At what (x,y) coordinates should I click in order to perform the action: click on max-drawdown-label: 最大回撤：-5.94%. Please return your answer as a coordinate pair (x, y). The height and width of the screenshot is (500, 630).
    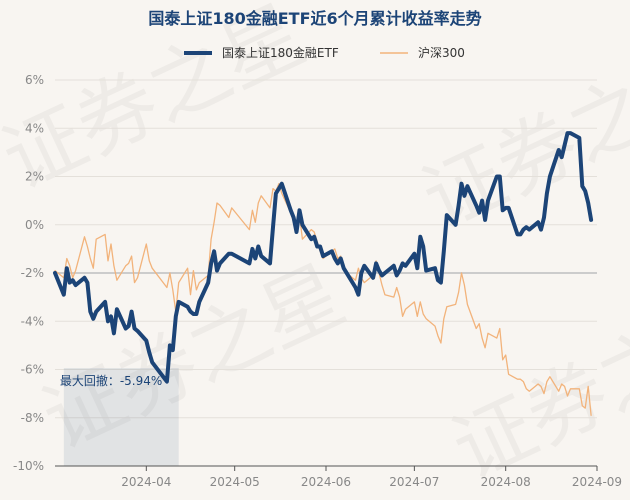
    Looking at the image, I should click on (111, 380).